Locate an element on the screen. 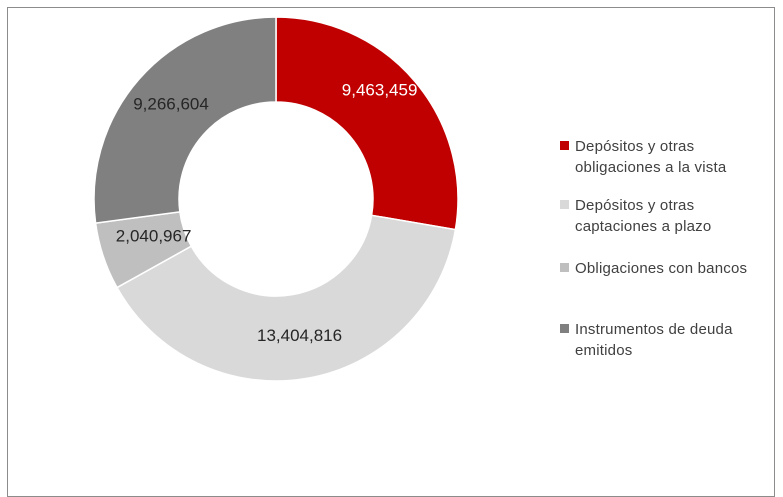 The height and width of the screenshot is (497, 783). legend-label: Instrumentos de deuda emitidos is located at coordinates (654, 340).